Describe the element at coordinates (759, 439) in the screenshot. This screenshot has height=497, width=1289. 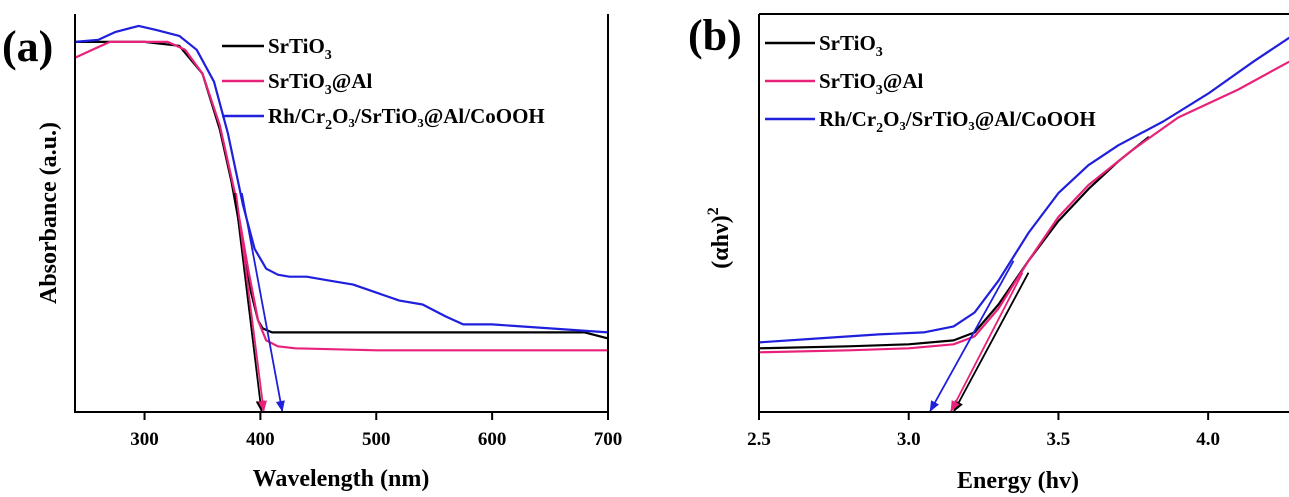
I see `x-tick-label-0: 2.5` at that location.